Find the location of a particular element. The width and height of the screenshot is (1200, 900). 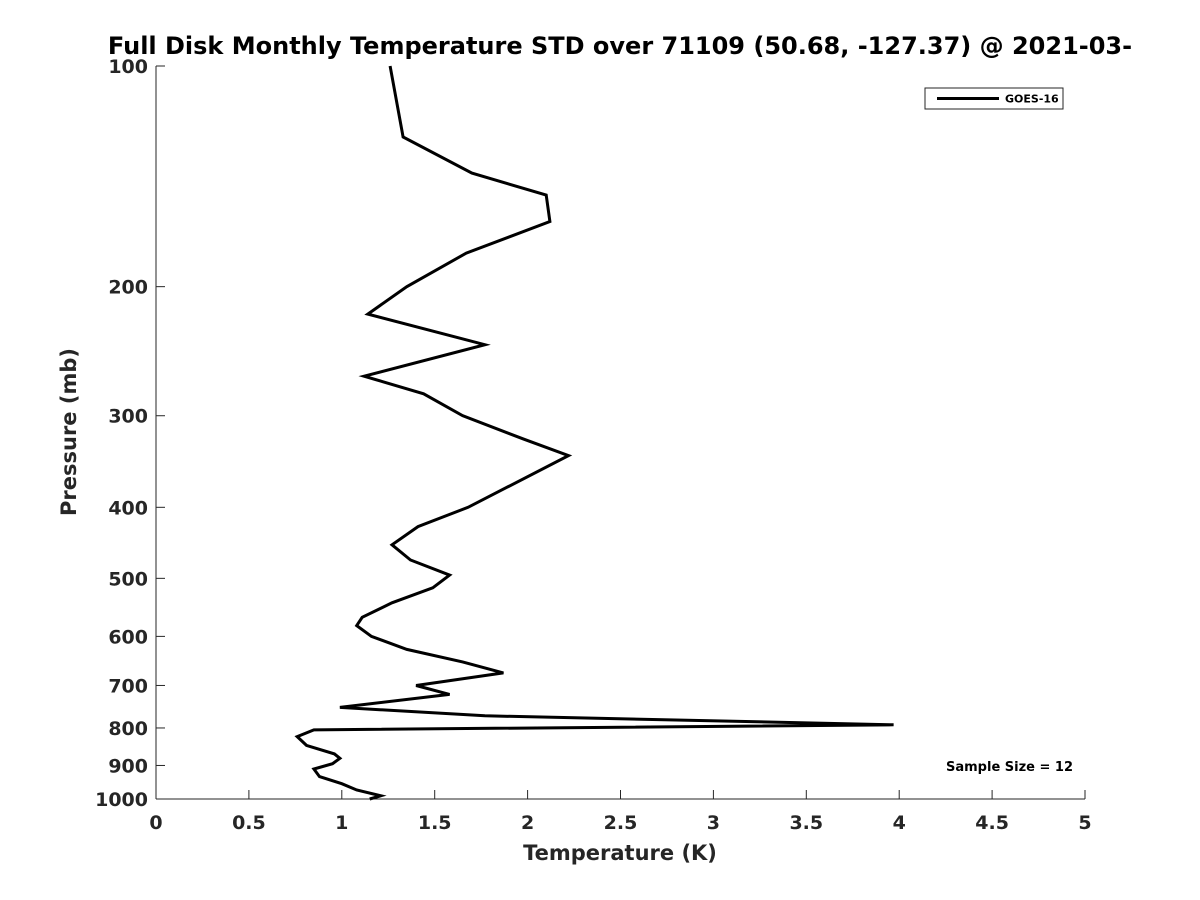

y-axis-ticks: 100 200 300 400 500 600 700 800 900 1000 is located at coordinates (130, 433).